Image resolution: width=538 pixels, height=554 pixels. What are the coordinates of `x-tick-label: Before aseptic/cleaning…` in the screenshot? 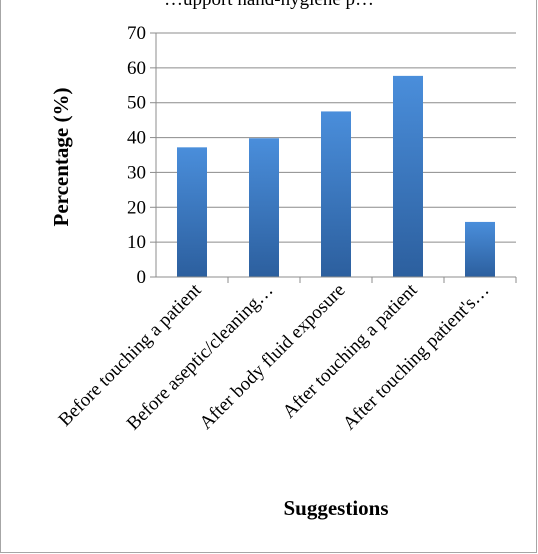 It's located at (200, 357).